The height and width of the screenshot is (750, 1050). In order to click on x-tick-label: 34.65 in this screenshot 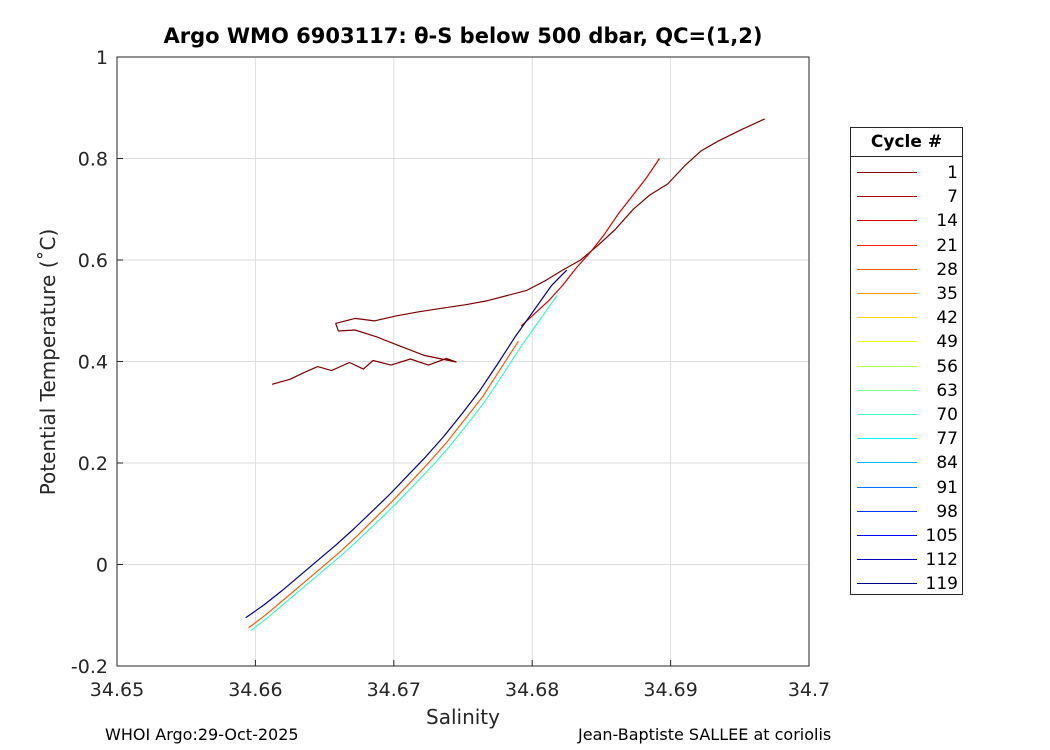, I will do `click(117, 690)`.